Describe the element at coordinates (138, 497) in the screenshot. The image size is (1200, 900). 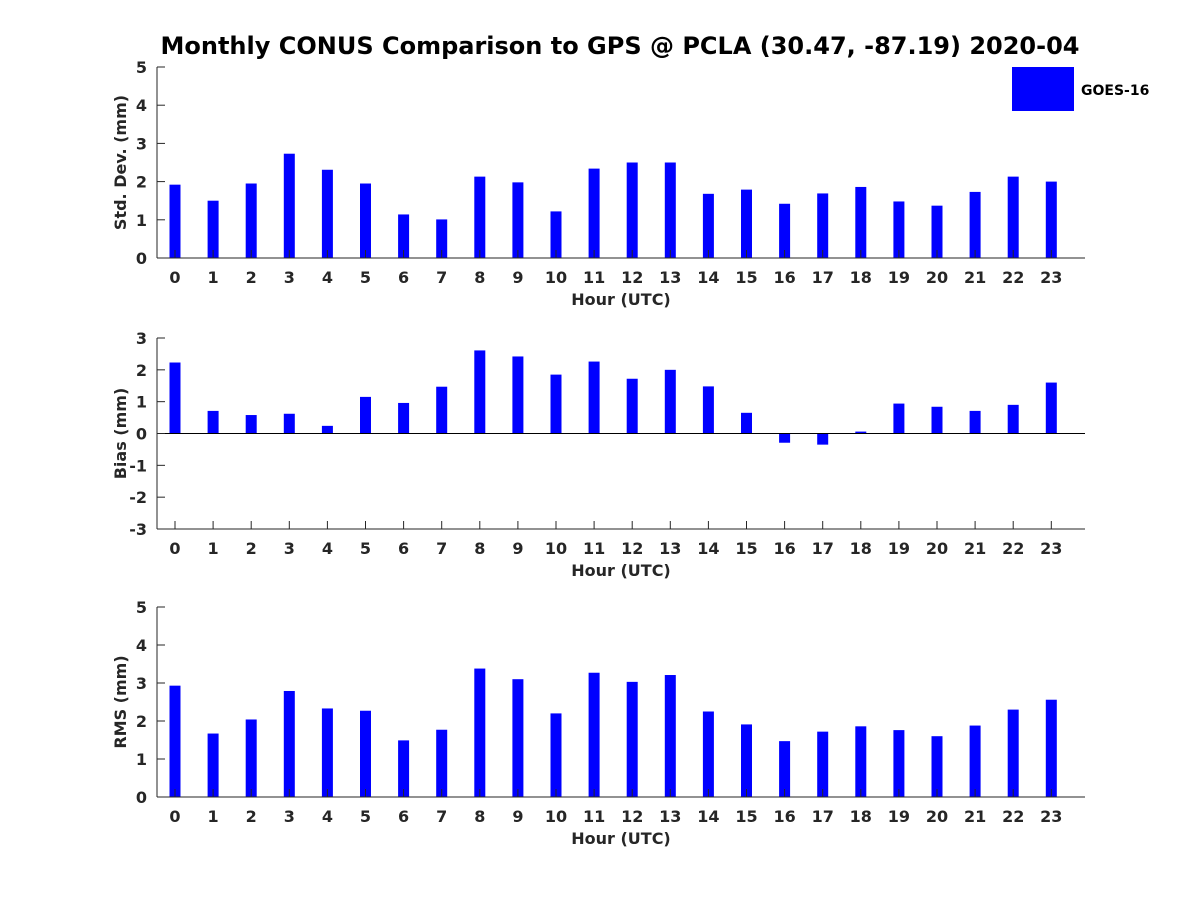
I see `y-tick-label: -2` at that location.